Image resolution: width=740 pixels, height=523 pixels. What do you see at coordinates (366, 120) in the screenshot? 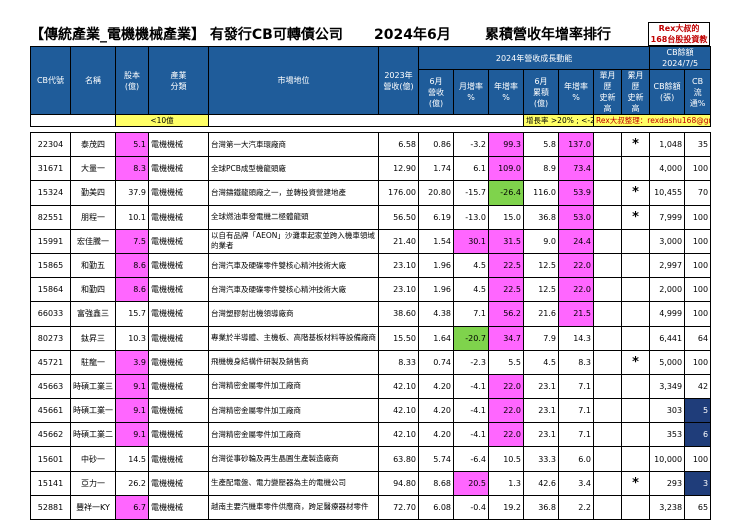
I see `note-spacer` at bounding box center [366, 120].